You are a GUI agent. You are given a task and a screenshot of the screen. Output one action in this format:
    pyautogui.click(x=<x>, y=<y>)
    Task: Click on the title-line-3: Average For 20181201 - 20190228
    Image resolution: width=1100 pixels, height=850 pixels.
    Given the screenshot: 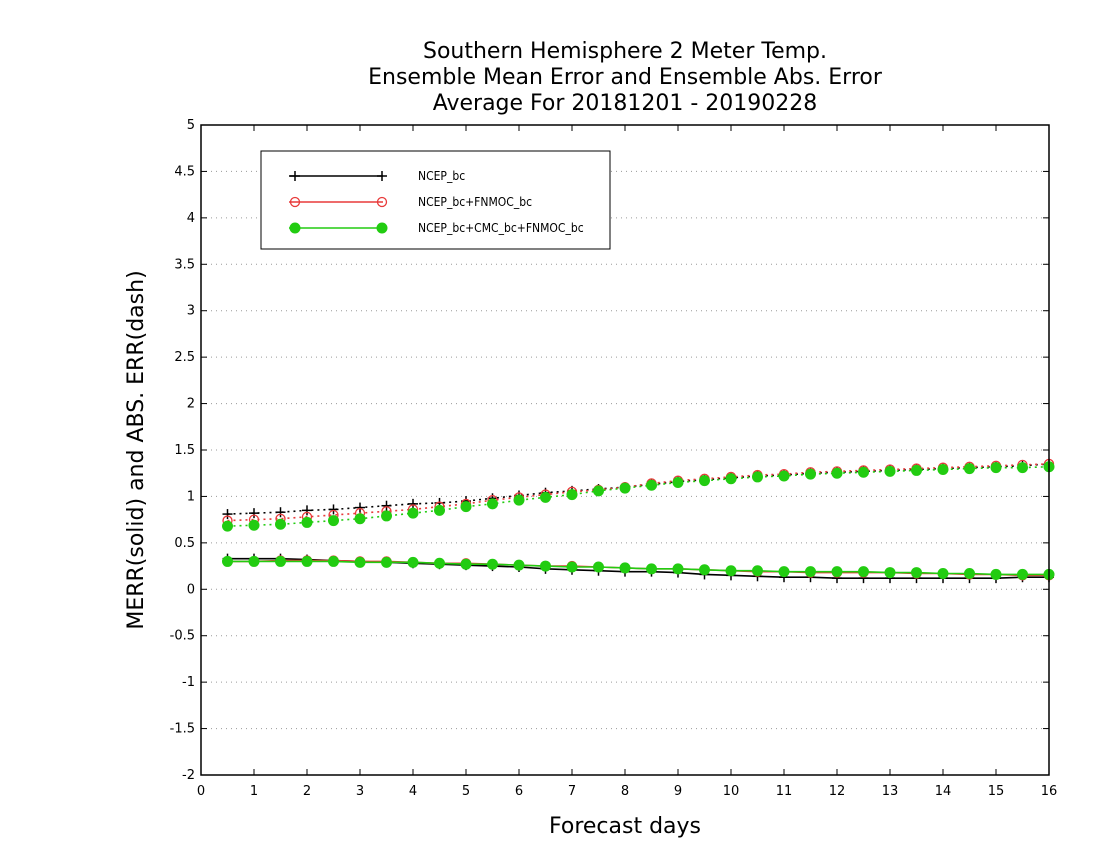 What is the action you would take?
    pyautogui.click(x=625, y=103)
    